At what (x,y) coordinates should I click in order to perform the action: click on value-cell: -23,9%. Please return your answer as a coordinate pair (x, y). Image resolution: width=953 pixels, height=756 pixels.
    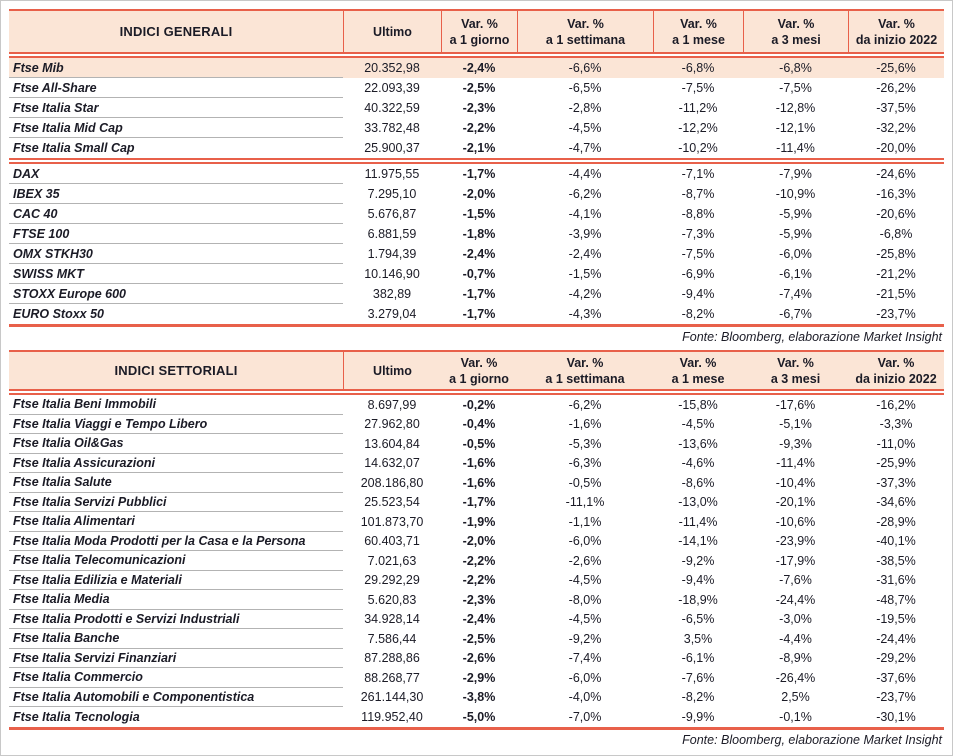
    Looking at the image, I should click on (795, 541).